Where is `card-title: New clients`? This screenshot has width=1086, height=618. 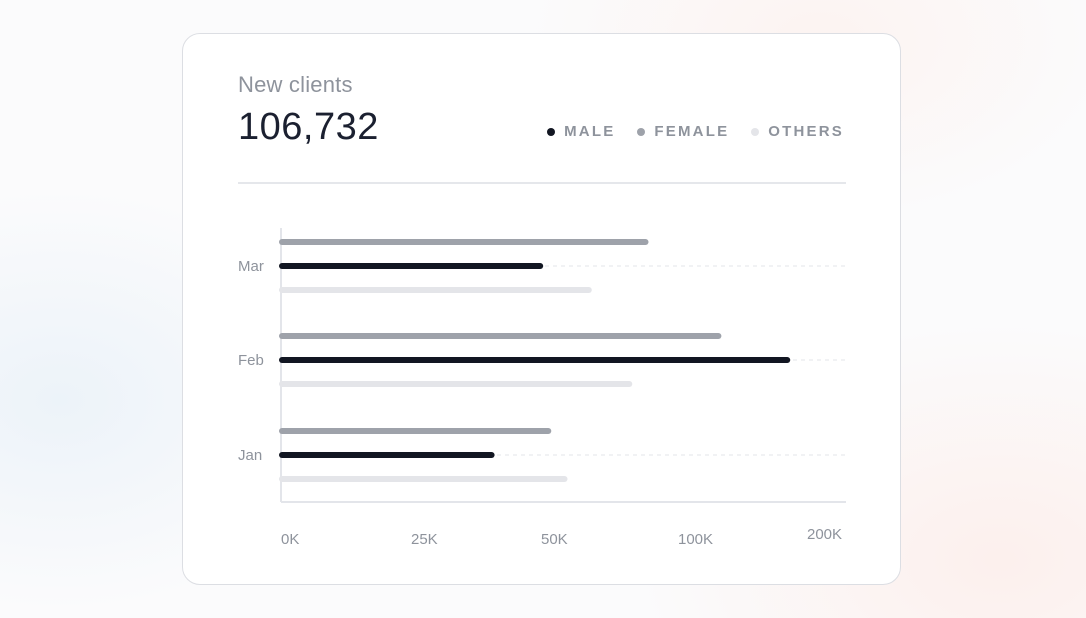
card-title: New clients is located at coordinates (295, 84).